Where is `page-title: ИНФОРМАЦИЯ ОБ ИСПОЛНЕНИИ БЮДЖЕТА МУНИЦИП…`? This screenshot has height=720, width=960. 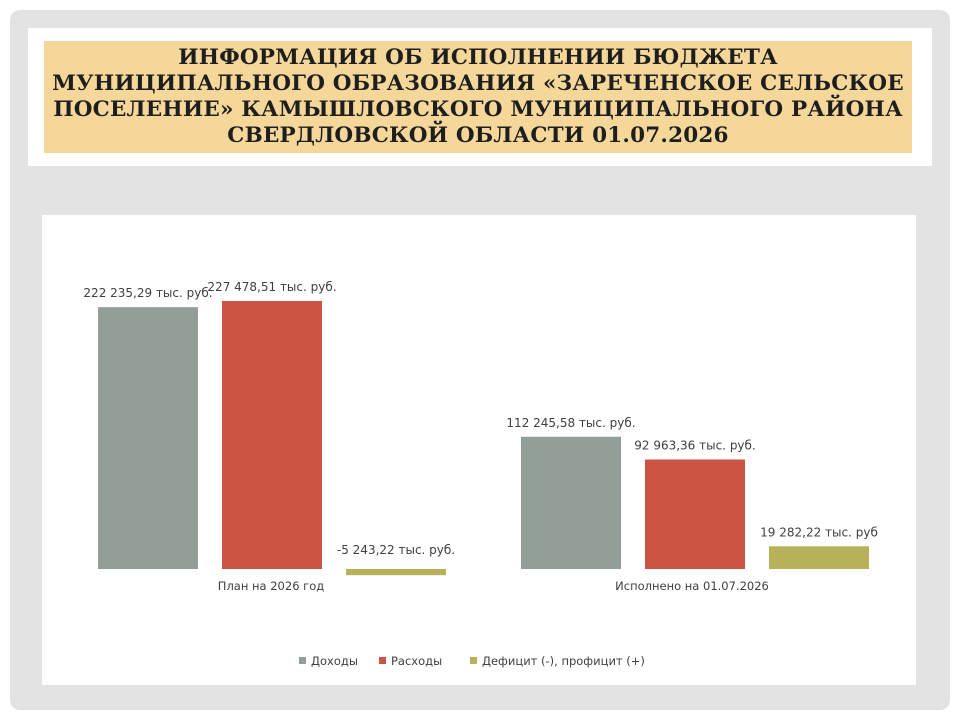 page-title: ИНФОРМАЦИЯ ОБ ИСПОЛНЕНИИ БЮДЖЕТА МУНИЦИП… is located at coordinates (478, 96).